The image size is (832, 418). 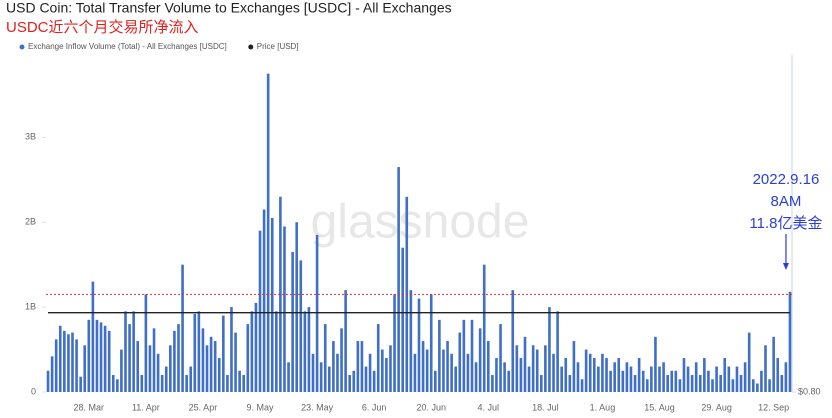 I want to click on chart-subtitle: USDC近六个月交易所净流入, so click(x=102, y=27).